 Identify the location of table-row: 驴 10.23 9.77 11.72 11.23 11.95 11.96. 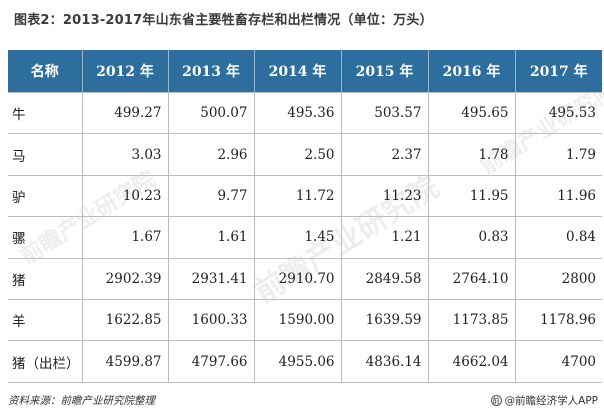
(305, 195).